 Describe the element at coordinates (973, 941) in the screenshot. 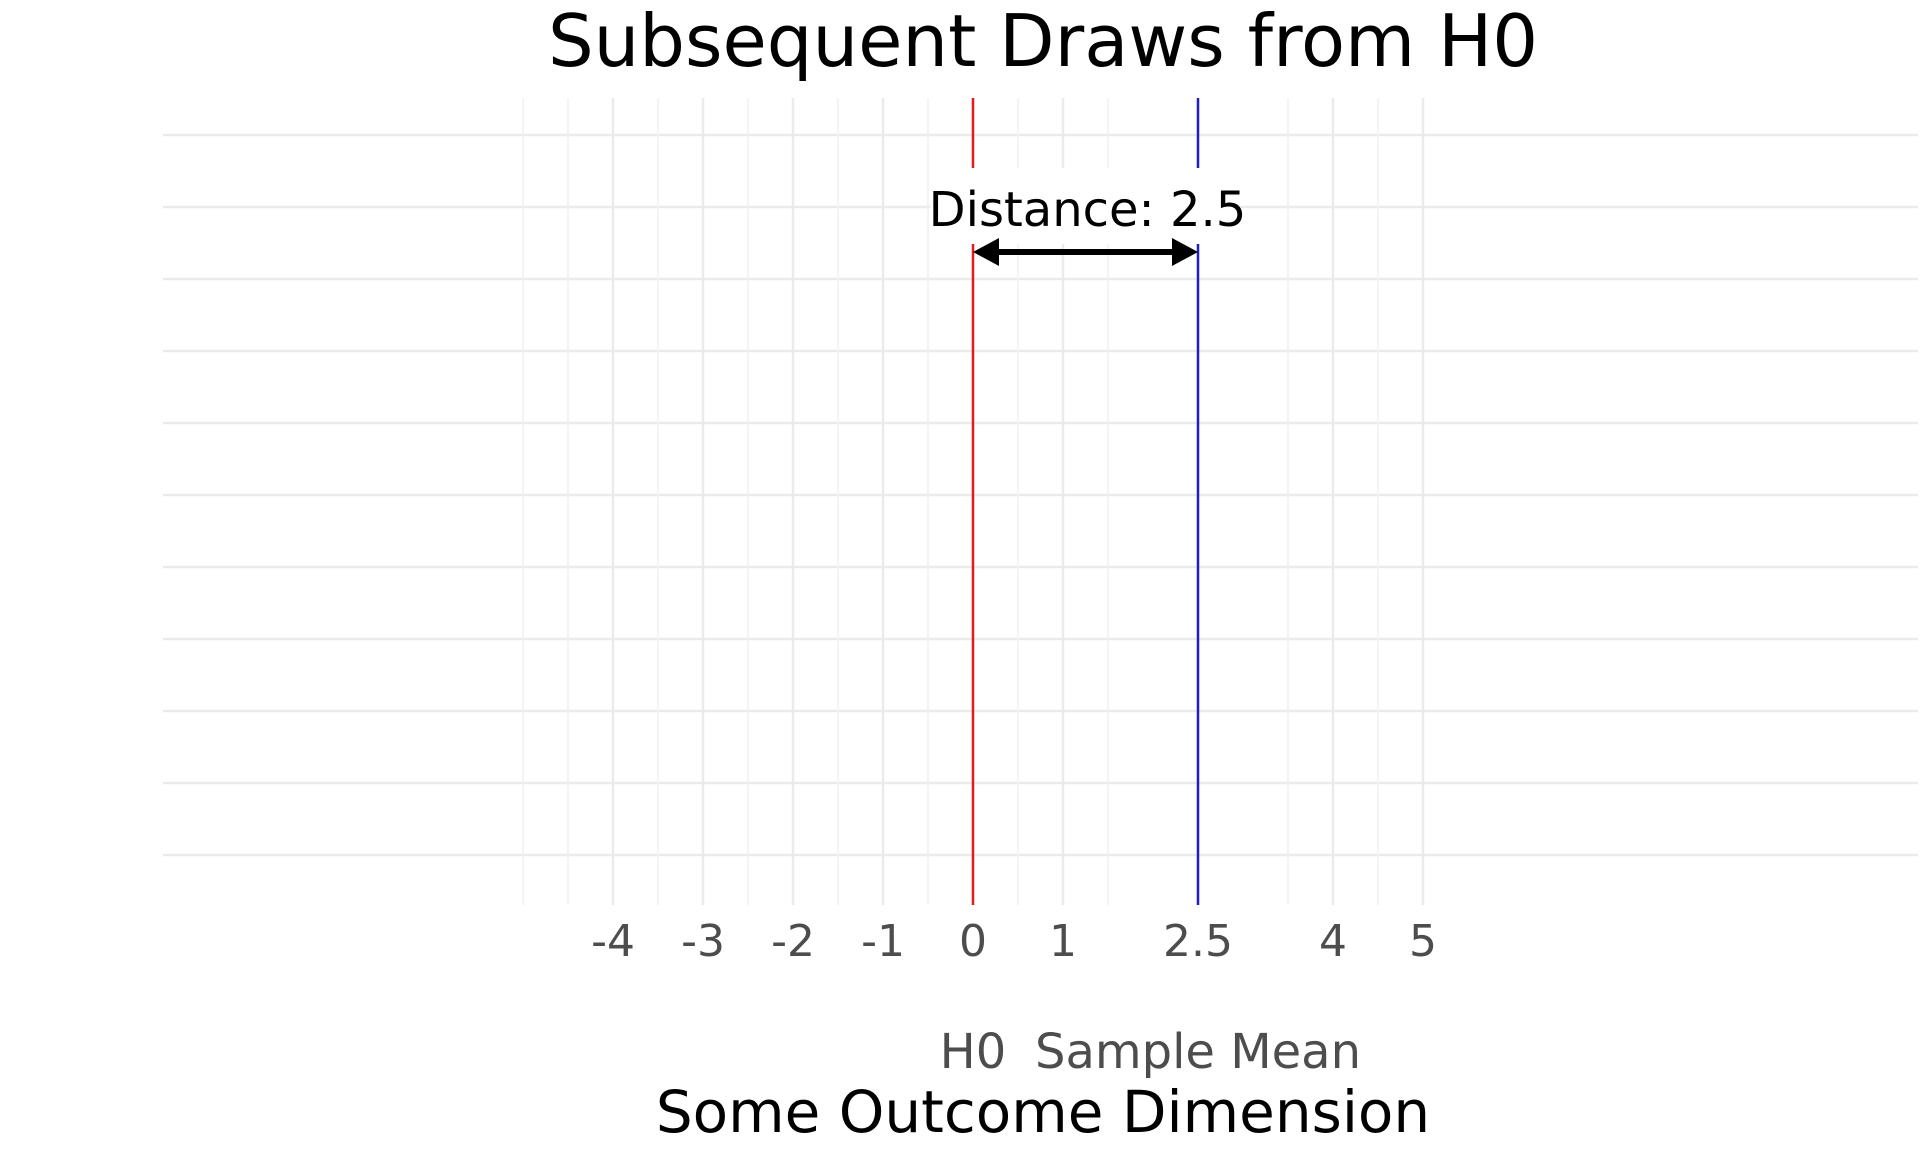

I see `x-tick-label: 0` at that location.